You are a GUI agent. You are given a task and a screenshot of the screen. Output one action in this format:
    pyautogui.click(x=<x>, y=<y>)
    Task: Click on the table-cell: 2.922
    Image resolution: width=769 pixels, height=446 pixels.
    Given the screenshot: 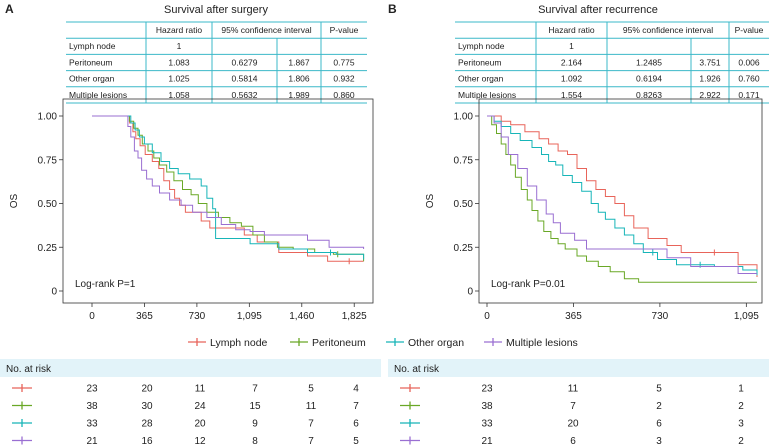 What is the action you would take?
    pyautogui.click(x=710, y=95)
    